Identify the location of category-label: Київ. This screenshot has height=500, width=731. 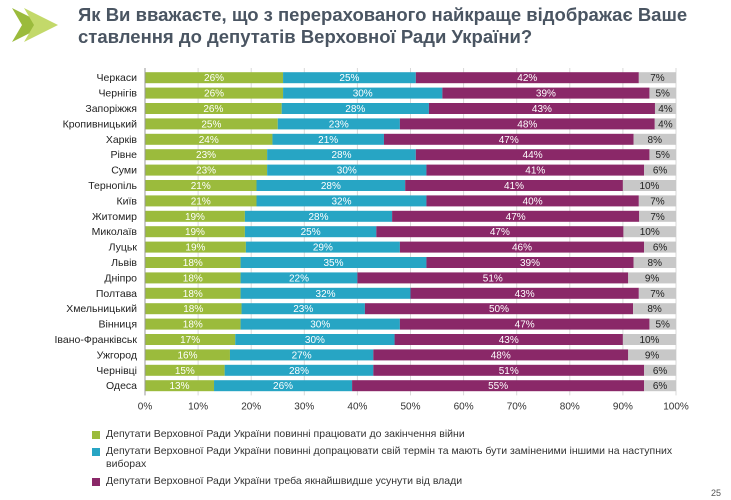
(127, 201).